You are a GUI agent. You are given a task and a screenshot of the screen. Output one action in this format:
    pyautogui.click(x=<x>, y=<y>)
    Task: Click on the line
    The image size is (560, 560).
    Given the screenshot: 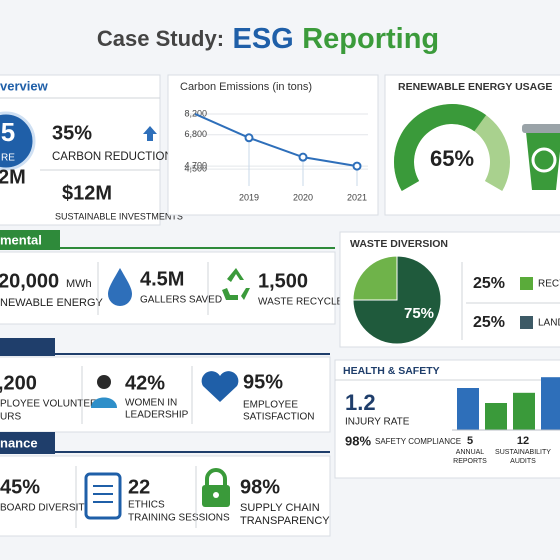 What is the action you would take?
    pyautogui.click(x=276, y=140)
    